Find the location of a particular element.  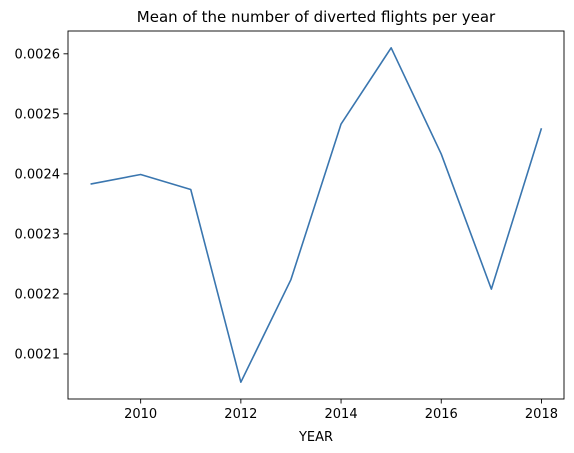

y-tick-label: 0.0021 is located at coordinates (38, 354).